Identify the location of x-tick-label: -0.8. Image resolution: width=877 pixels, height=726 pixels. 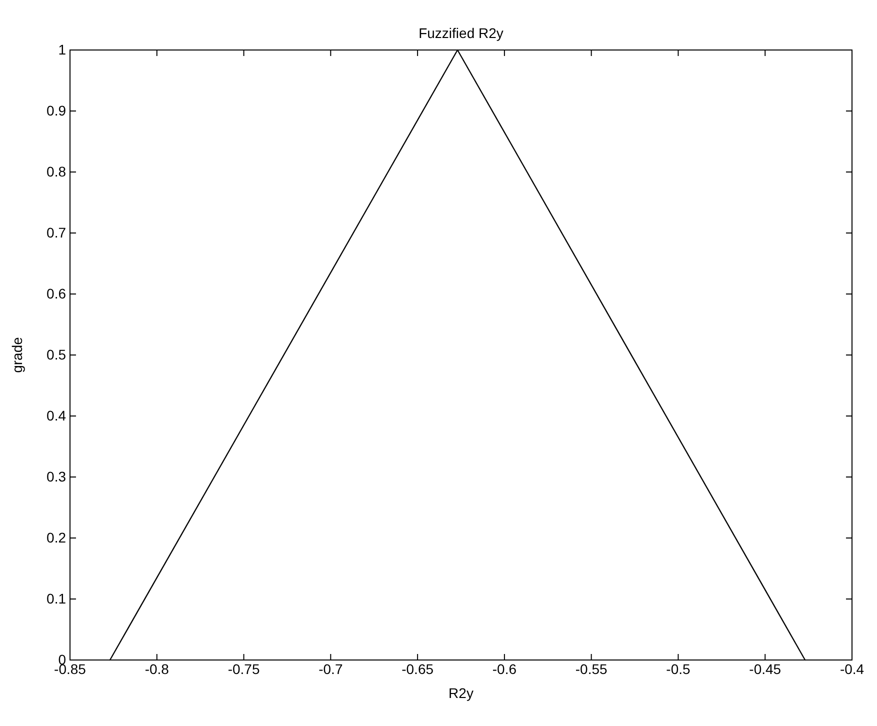
(157, 668).